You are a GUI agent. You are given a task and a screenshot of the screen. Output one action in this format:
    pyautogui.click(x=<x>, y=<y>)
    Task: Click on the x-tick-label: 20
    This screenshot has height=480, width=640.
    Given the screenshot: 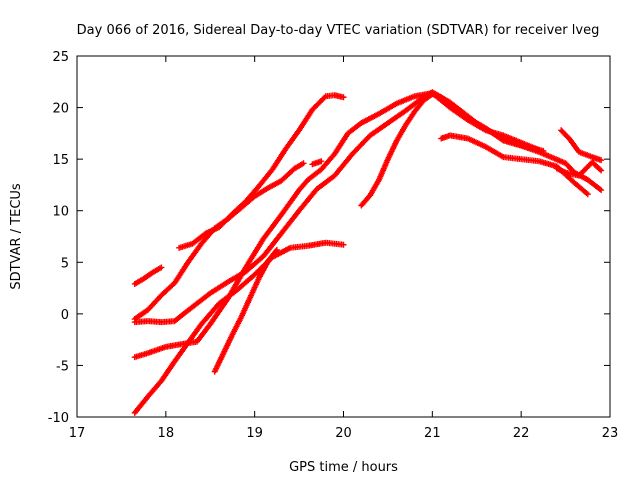 What is the action you would take?
    pyautogui.click(x=343, y=433)
    